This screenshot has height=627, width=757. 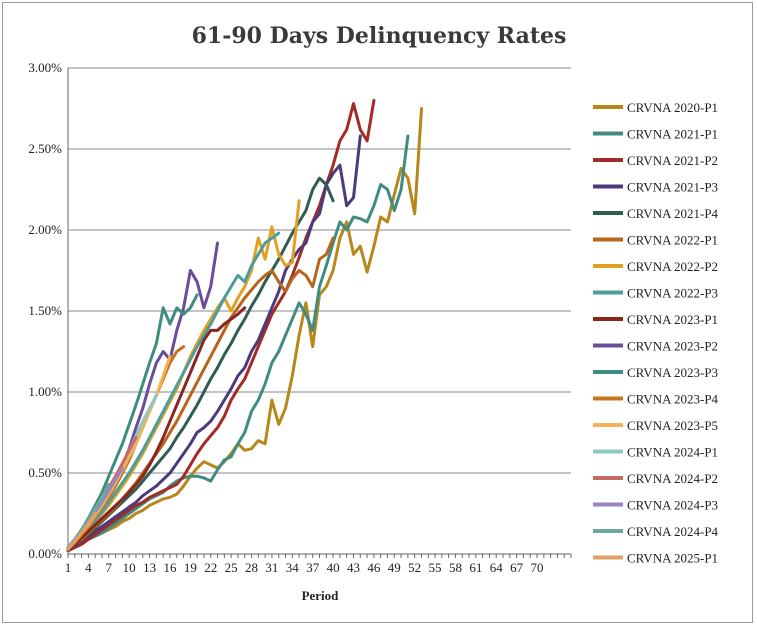 I want to click on legend-label: CRVNA 2024-P3, so click(x=672, y=505).